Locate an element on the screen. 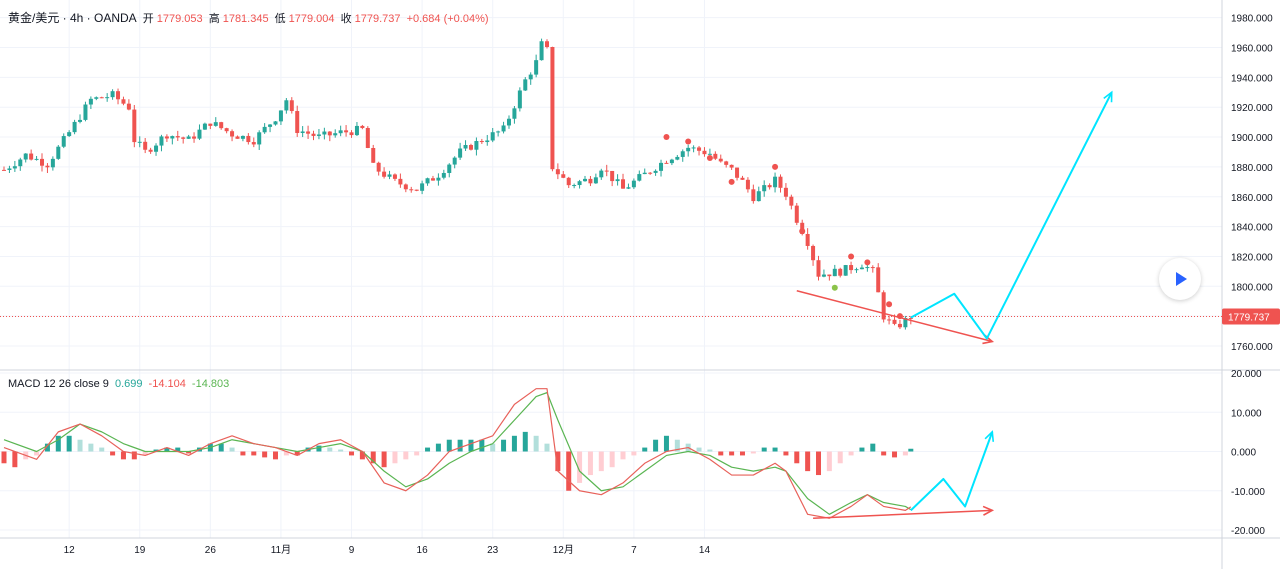  projection-arrowhead is located at coordinates (1108, 96).